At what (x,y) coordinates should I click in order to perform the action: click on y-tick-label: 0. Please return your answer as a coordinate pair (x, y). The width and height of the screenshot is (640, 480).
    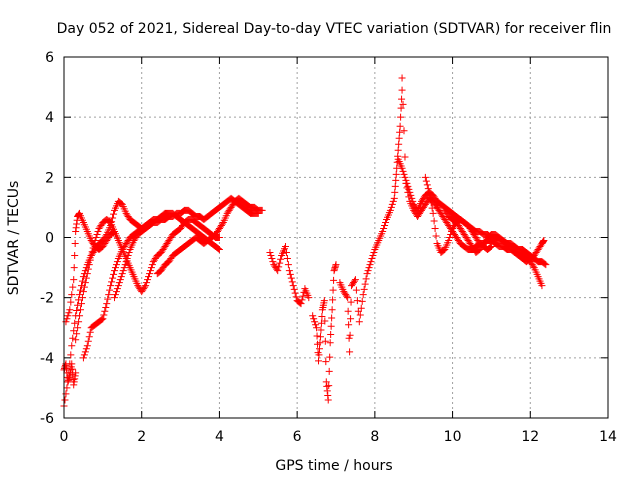
    Looking at the image, I should click on (49, 239).